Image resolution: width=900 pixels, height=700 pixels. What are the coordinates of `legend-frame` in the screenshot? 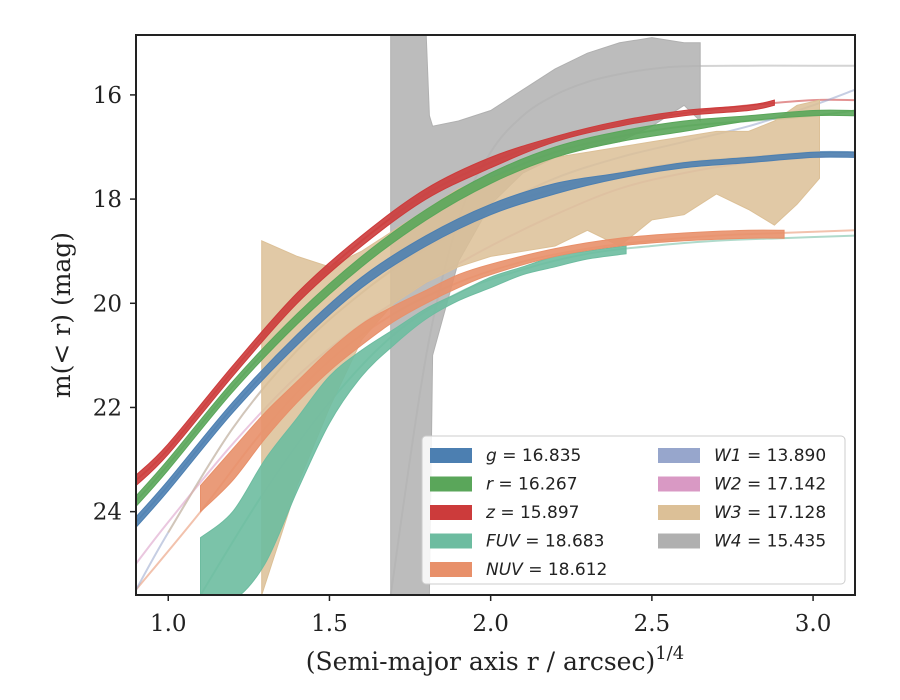 It's located at (633, 510).